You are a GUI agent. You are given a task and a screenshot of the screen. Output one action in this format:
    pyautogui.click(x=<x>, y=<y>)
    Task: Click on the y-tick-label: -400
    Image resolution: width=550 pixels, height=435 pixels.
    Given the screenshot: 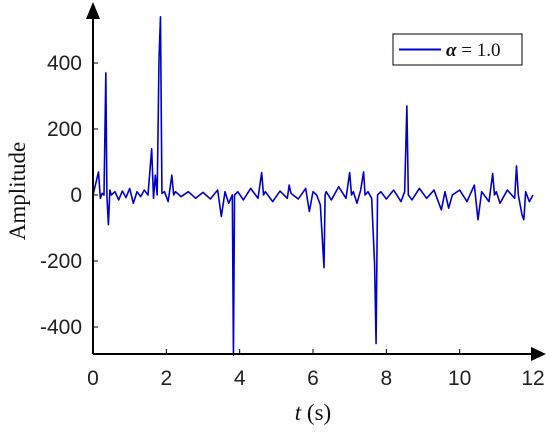 What is the action you would take?
    pyautogui.click(x=61, y=327)
    